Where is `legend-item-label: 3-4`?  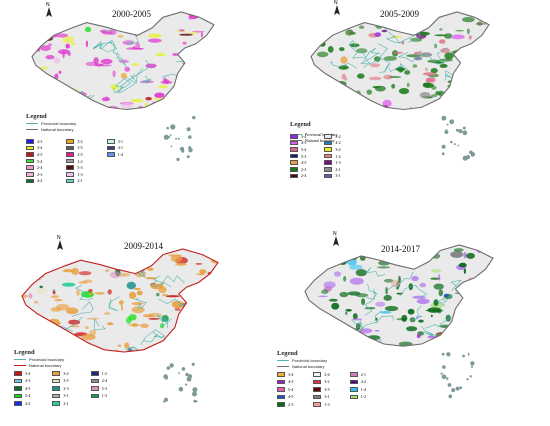 legend-item-label: 3-4 is located at coordinates (28, 373).